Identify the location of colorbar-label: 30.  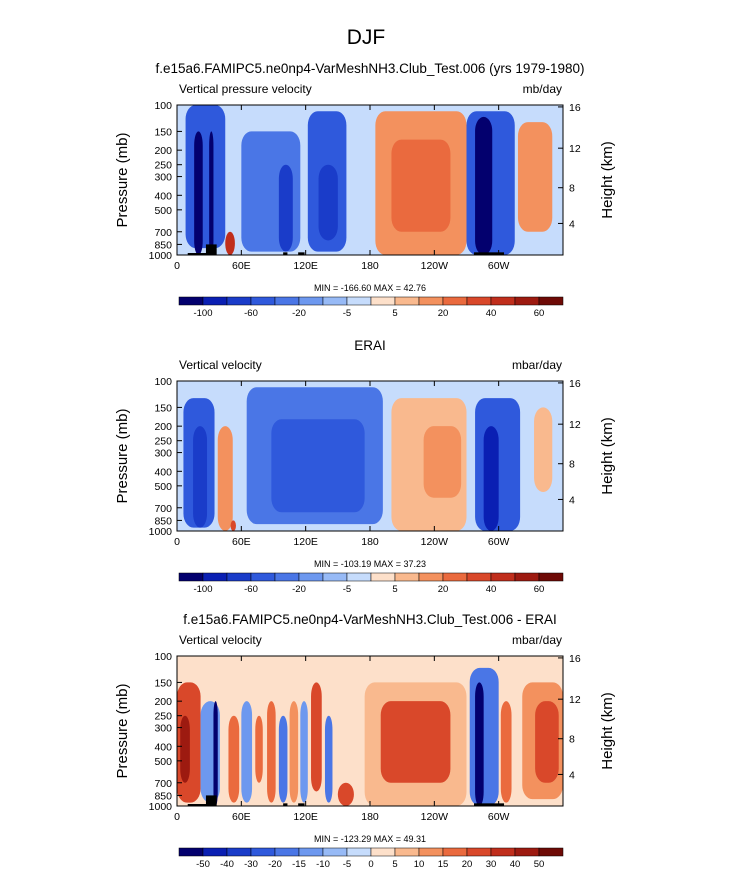
(491, 864).